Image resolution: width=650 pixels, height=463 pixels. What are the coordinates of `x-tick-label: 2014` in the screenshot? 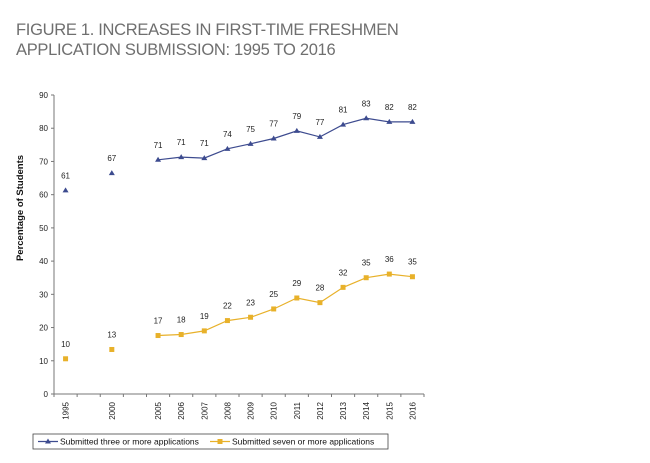 It's located at (366, 410).